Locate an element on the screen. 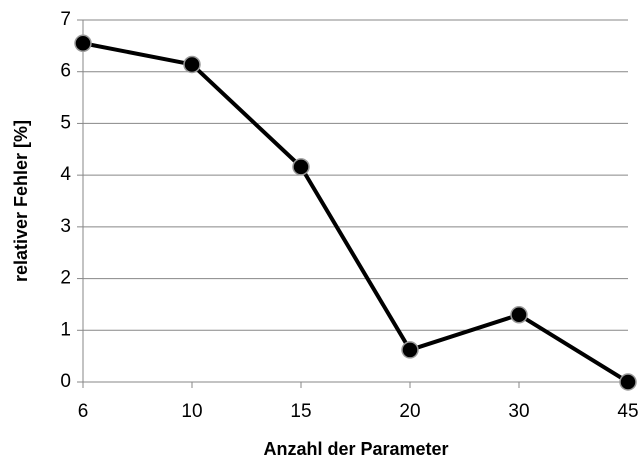 This screenshot has height=467, width=641. y-axis-title: relativer Fehler [%] is located at coordinates (21, 201).